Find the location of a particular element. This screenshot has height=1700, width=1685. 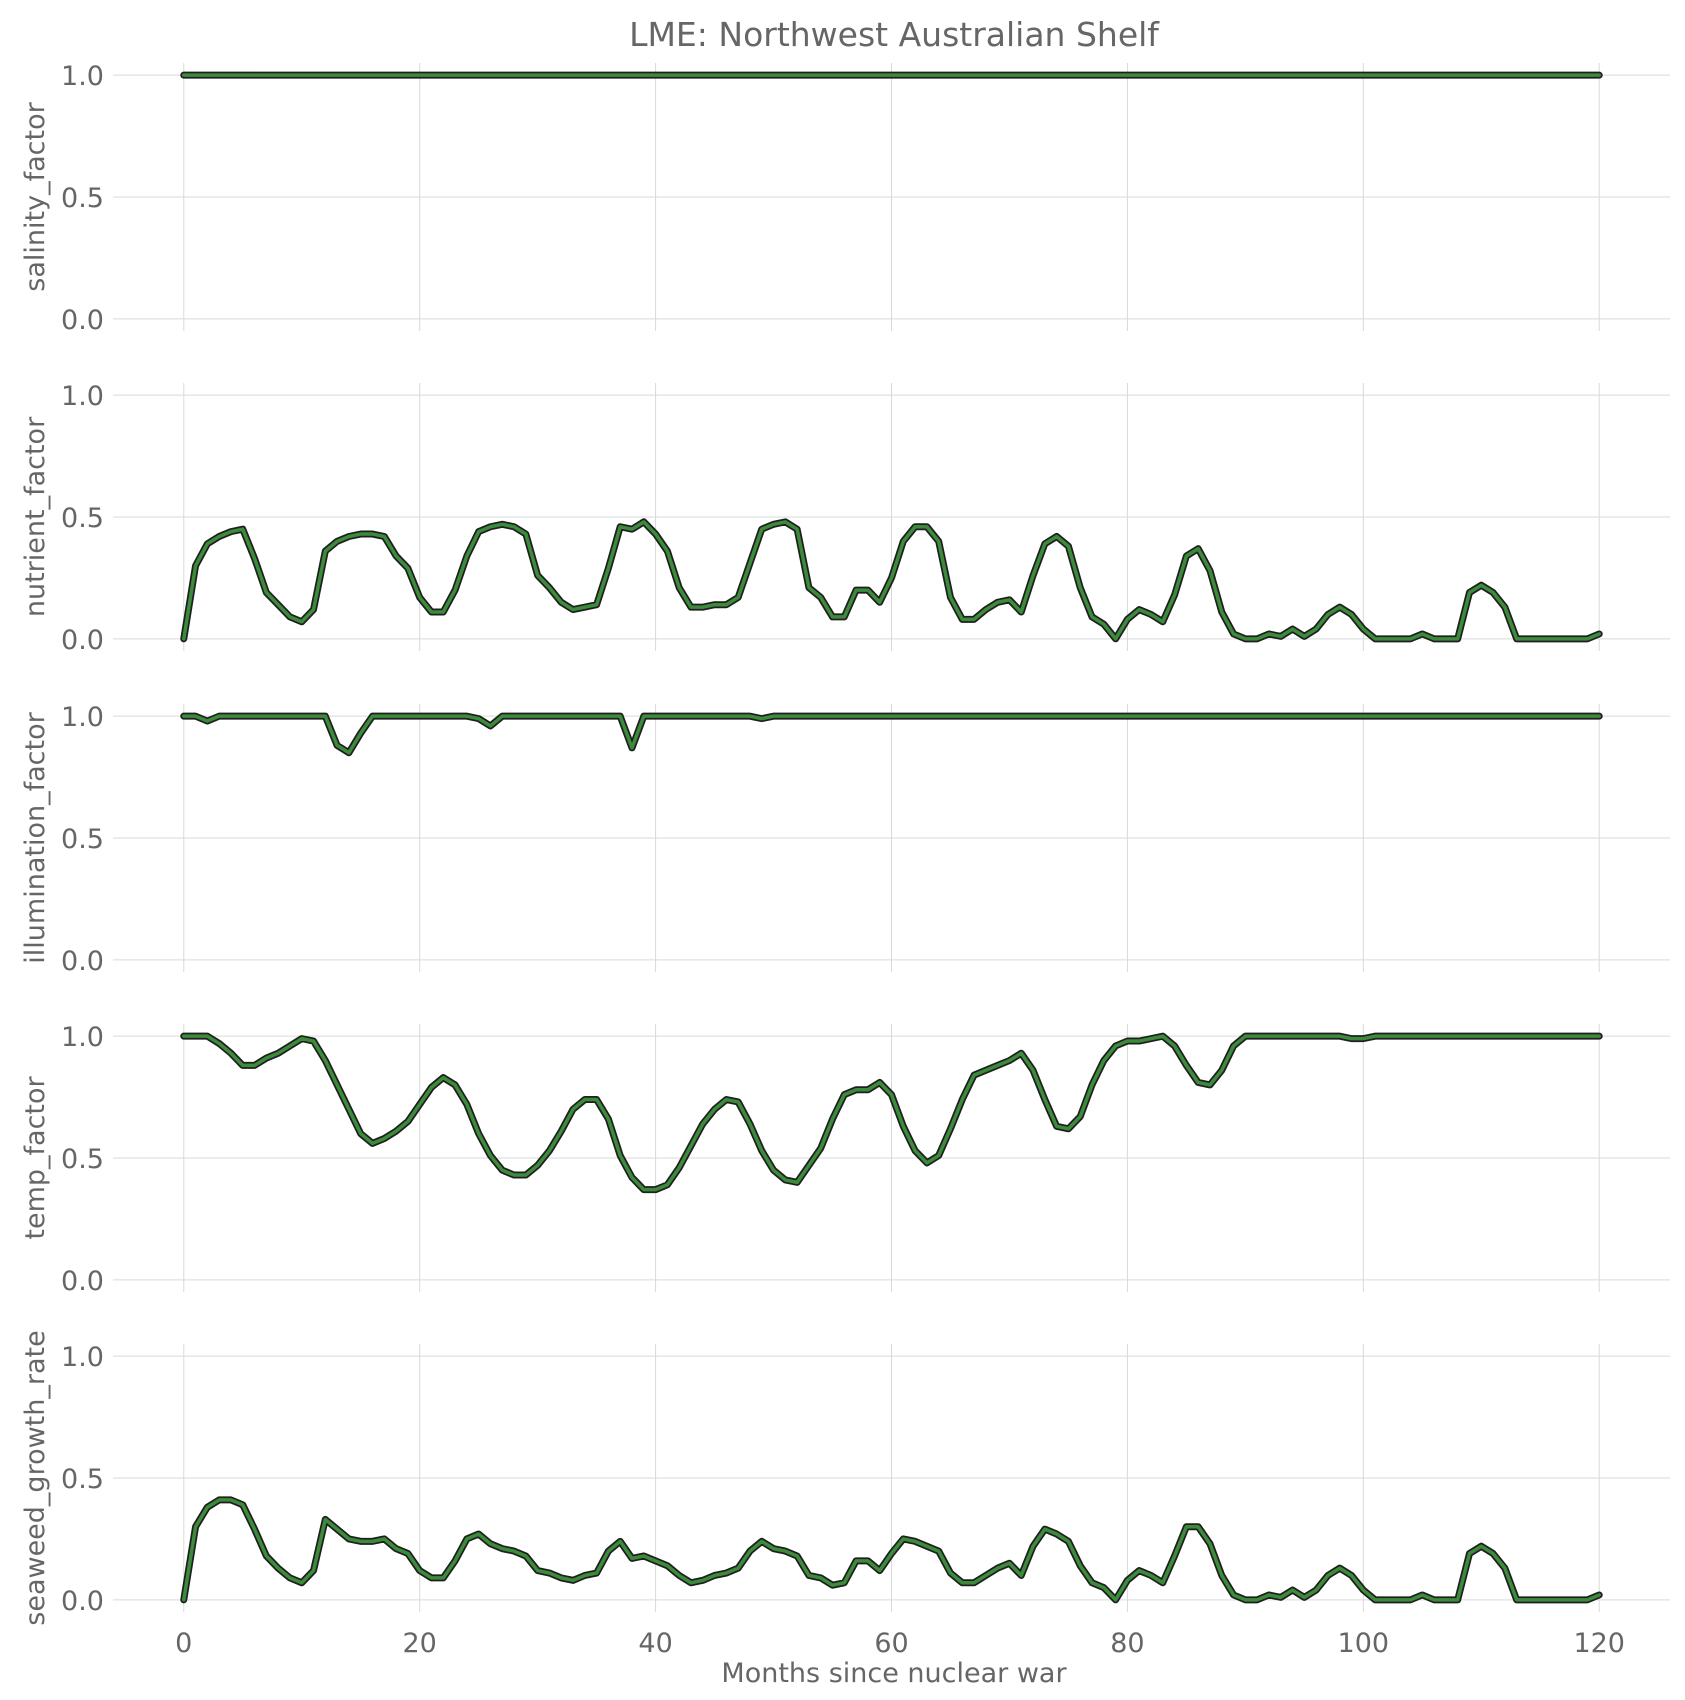

chart-title: LME: Northwest Australian Shelf is located at coordinates (894, 34).